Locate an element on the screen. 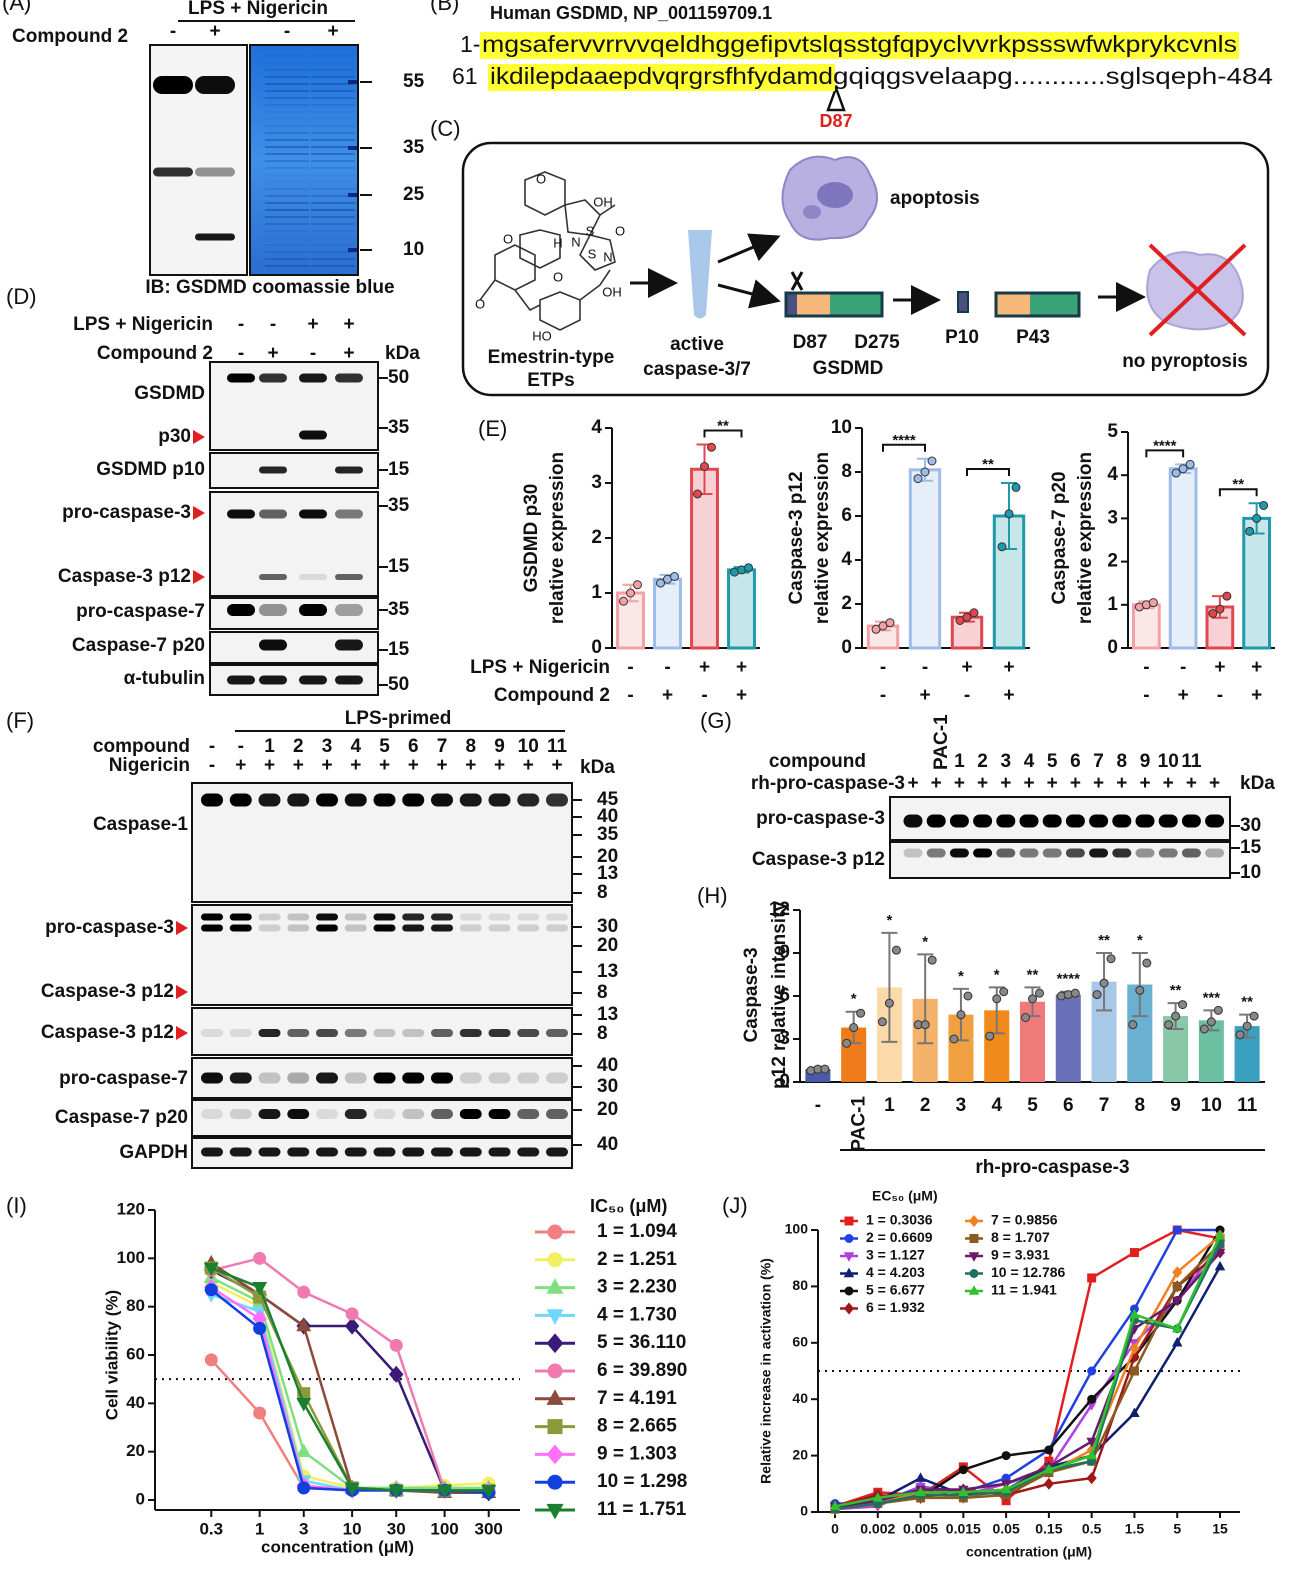 The width and height of the screenshot is (1305, 1586). highlight is located at coordinates (661, 77).